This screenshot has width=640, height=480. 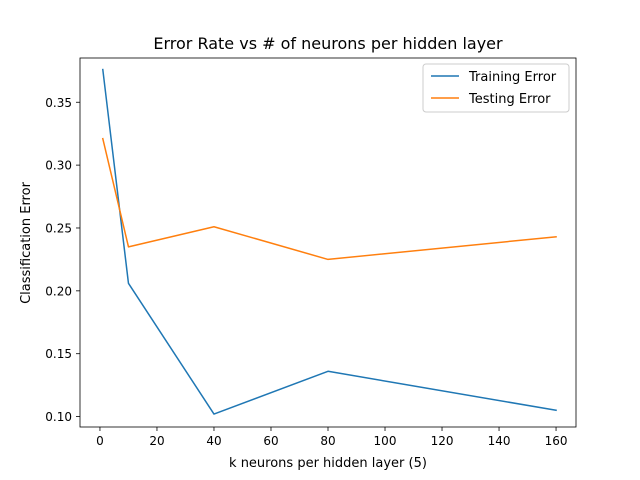 What do you see at coordinates (327, 441) in the screenshot?
I see `x-tick-label: 80` at bounding box center [327, 441].